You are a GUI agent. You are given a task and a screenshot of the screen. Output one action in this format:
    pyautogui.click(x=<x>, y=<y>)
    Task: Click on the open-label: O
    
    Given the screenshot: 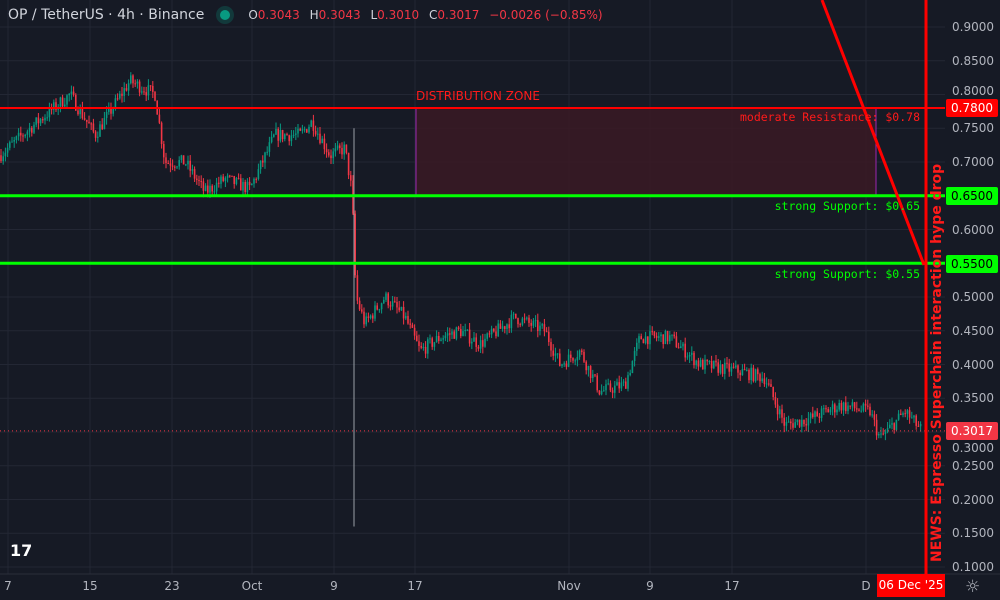 What is the action you would take?
    pyautogui.click(x=253, y=15)
    